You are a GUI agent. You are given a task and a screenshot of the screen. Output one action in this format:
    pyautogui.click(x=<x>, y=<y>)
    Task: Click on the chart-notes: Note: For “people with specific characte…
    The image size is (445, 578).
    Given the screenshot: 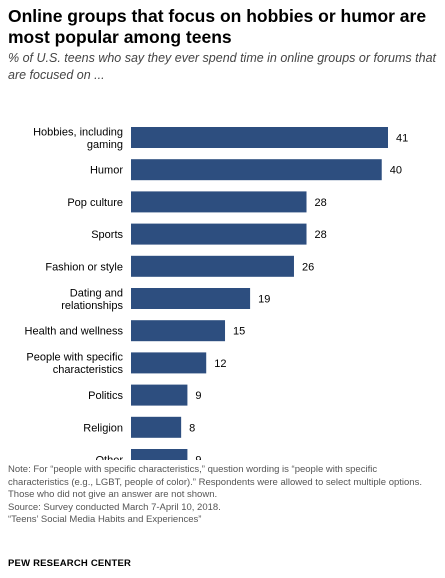 What is the action you would take?
    pyautogui.click(x=224, y=495)
    